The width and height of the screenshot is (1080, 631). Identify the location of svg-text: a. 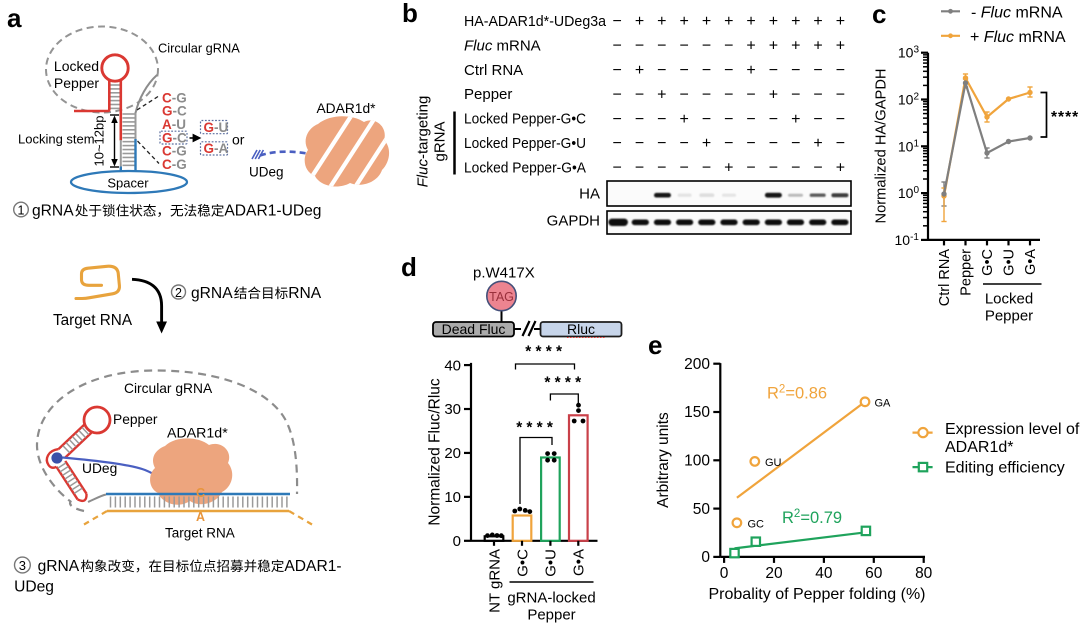
(14, 18).